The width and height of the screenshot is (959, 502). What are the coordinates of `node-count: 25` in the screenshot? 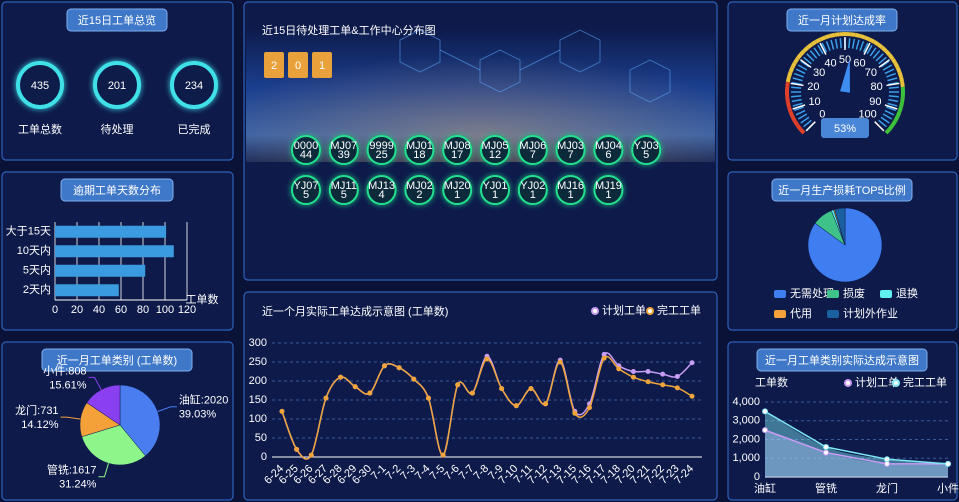 It's located at (381, 155).